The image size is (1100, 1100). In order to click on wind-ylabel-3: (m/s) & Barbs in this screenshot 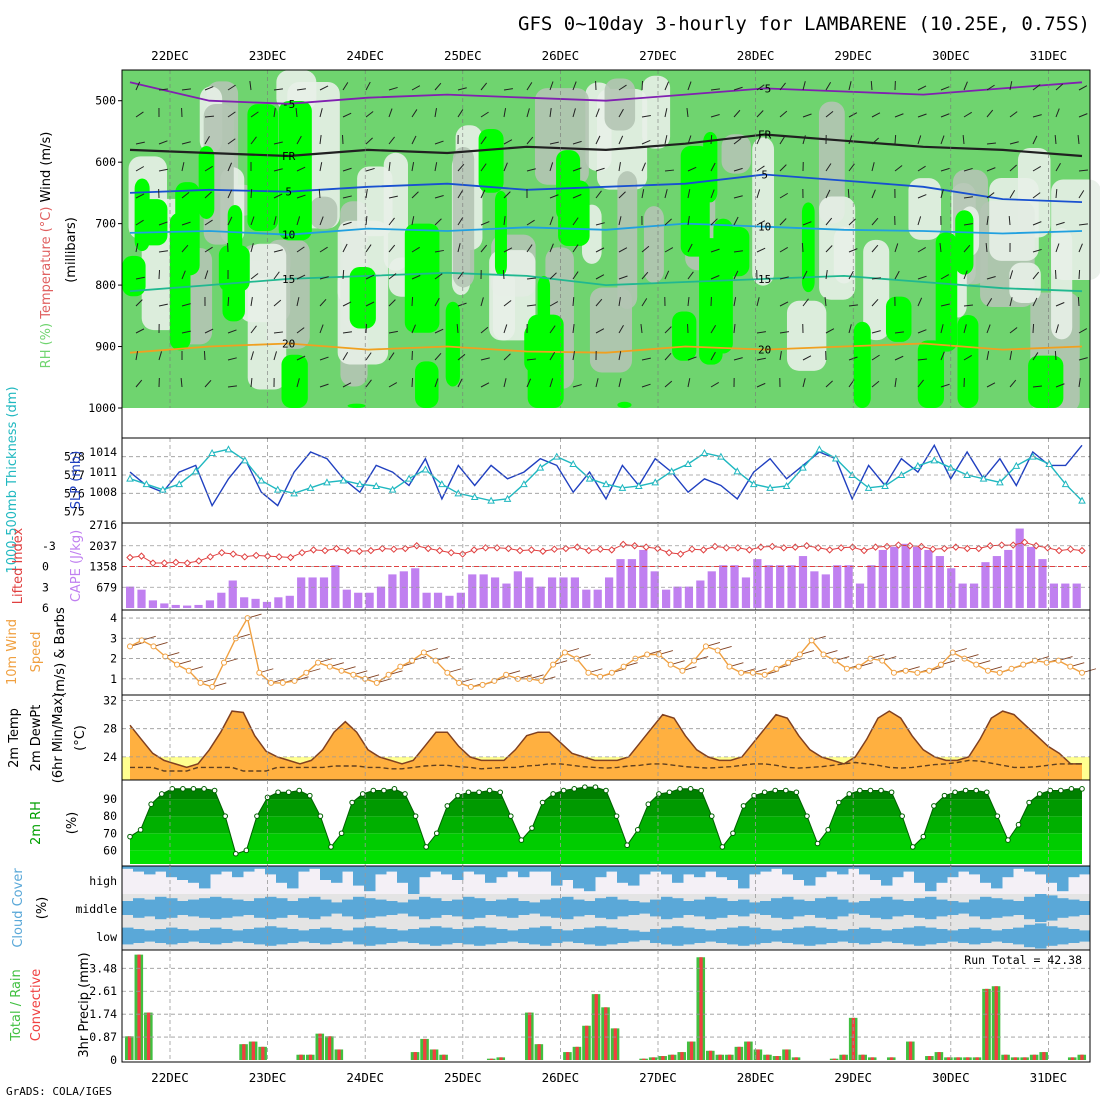, I will do `click(60, 652)`.